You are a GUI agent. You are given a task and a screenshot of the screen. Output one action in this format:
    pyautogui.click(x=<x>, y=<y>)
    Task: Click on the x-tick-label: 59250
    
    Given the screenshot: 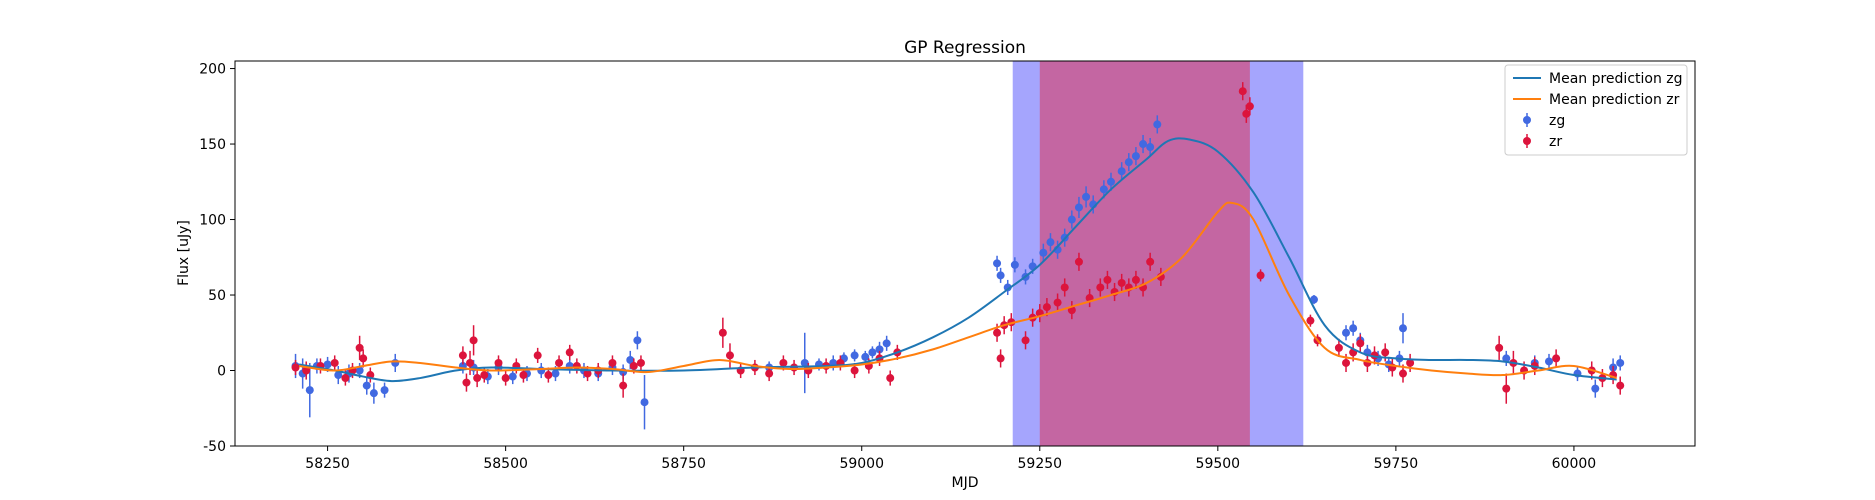 What is the action you would take?
    pyautogui.click(x=1040, y=464)
    